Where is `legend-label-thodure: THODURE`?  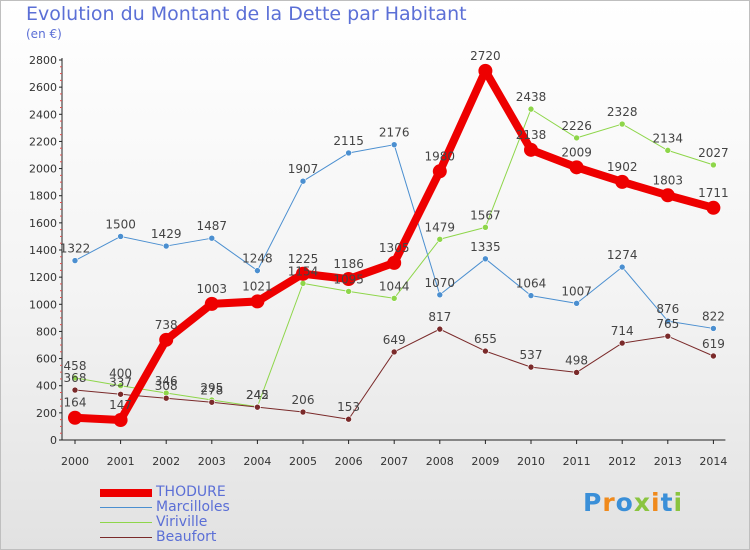 legend-label-thodure: THODURE is located at coordinates (191, 492).